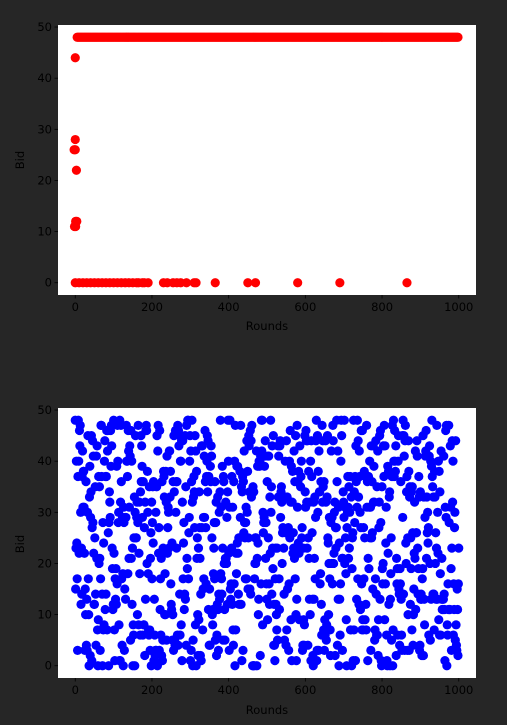  What do you see at coordinates (44, 512) in the screenshot?
I see `y-tick-label-bottom: 30` at bounding box center [44, 512].